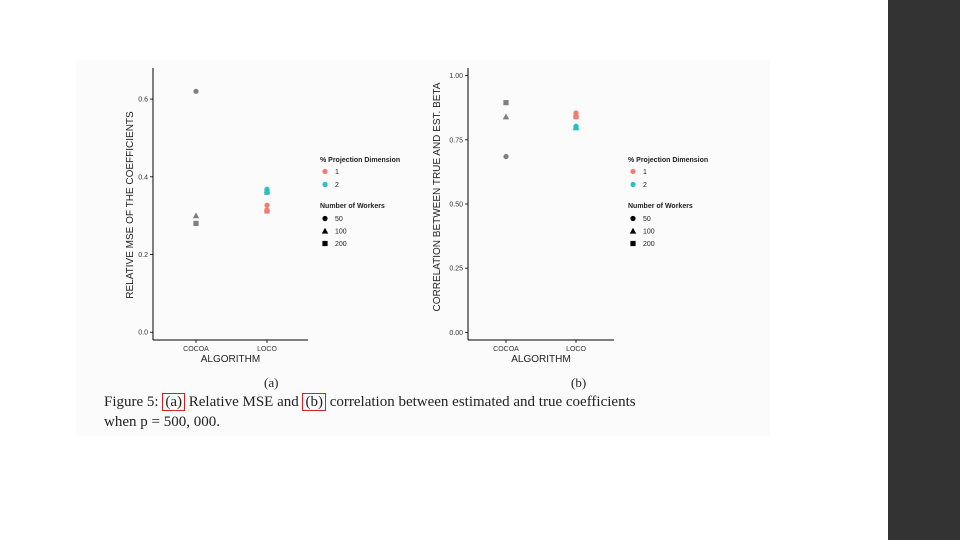 The height and width of the screenshot is (540, 960). Describe the element at coordinates (314, 402) in the screenshot. I see `caption-ref-b: (b)` at that location.